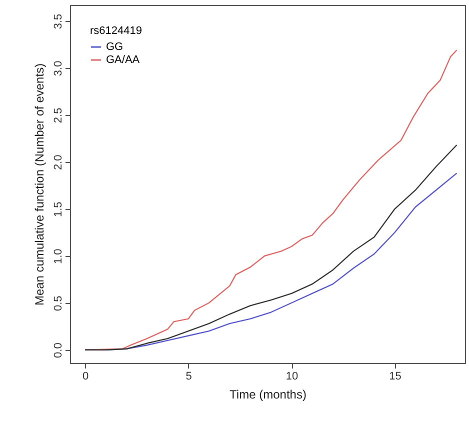 The image size is (469, 431). I want to click on x-tick-label: 5, so click(189, 376).